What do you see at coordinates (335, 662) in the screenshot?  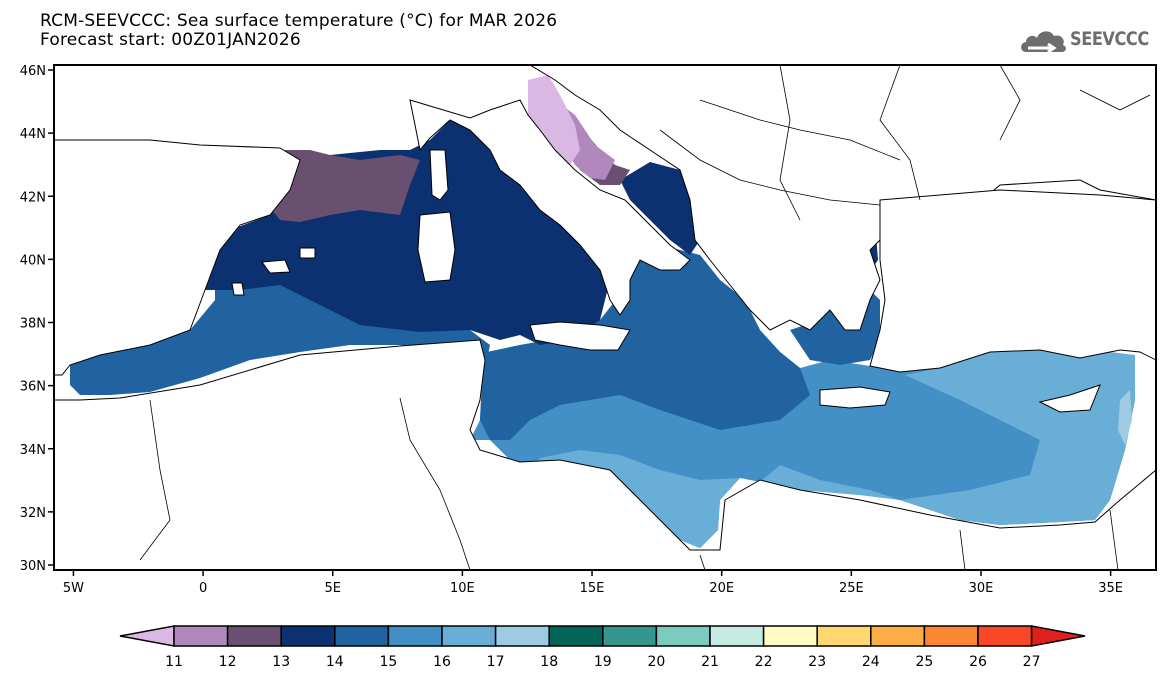 I see `colorbar-label: 14` at bounding box center [335, 662].